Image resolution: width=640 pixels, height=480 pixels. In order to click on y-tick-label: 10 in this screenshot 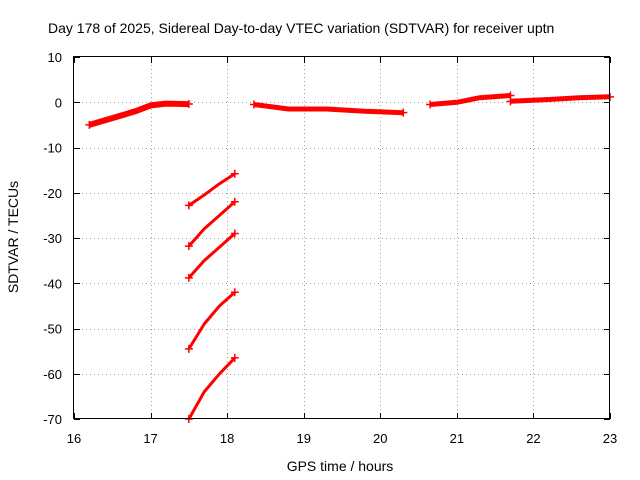, I will do `click(55, 57)`.